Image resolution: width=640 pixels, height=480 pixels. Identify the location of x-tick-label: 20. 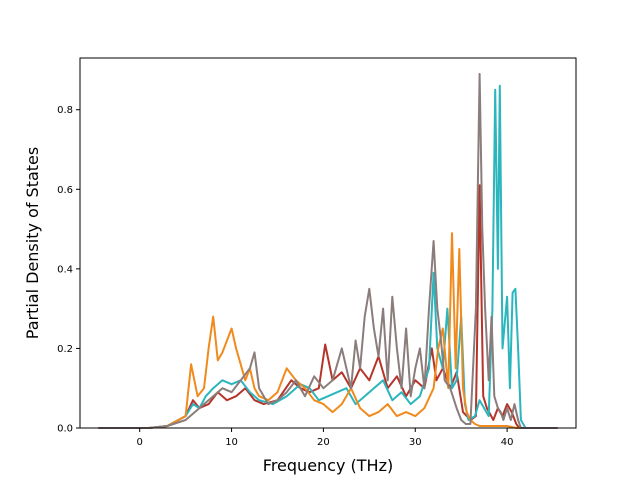
(323, 442).